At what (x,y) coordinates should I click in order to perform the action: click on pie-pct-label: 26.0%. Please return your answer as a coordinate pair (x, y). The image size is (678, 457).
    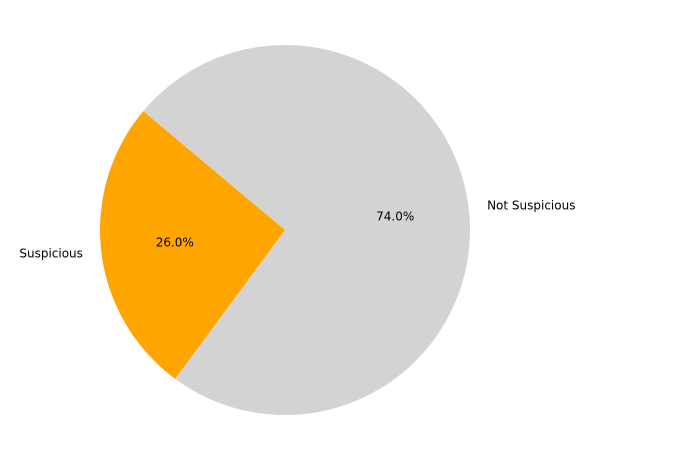
    Looking at the image, I should click on (175, 243).